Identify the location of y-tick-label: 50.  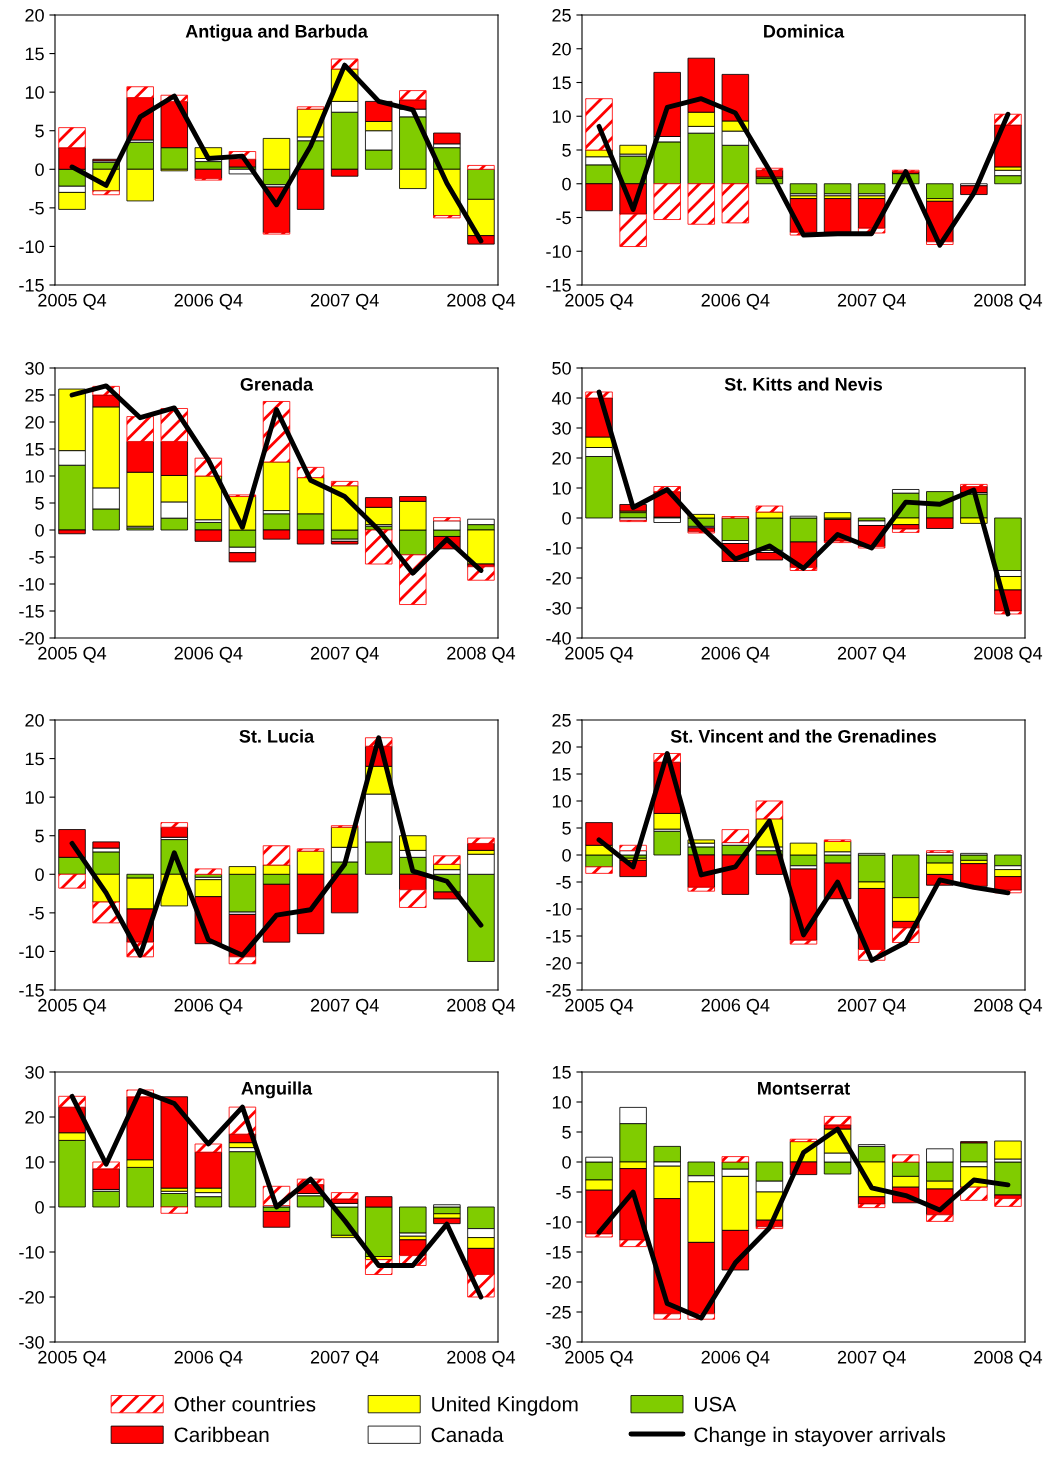
(561, 368).